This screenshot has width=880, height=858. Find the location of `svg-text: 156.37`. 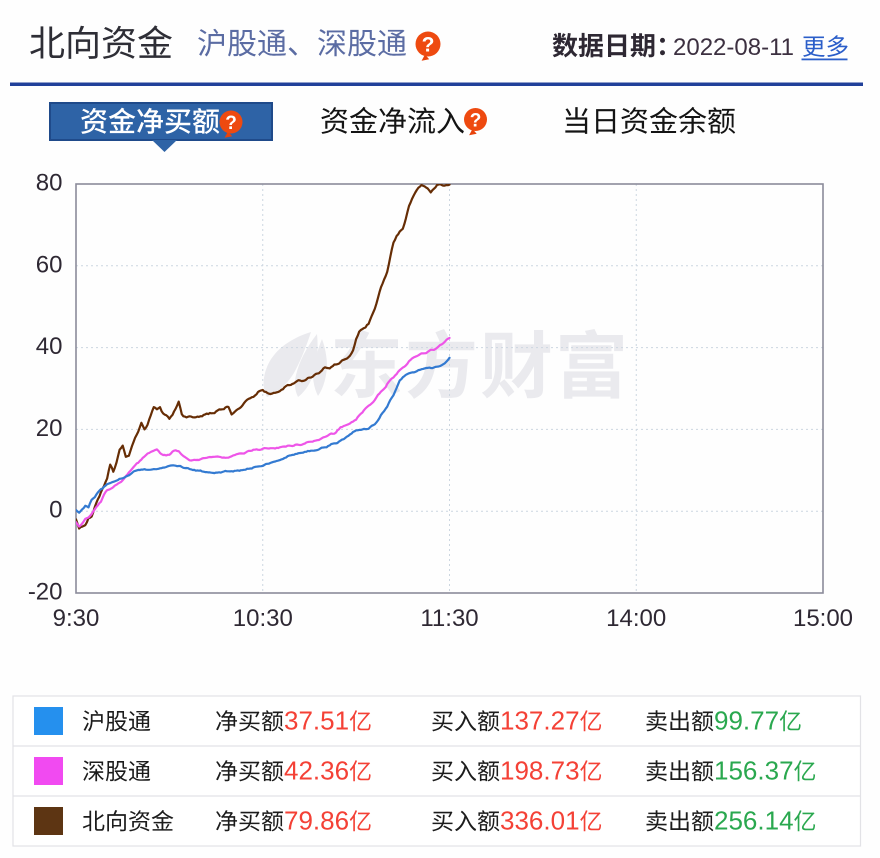

svg-text: 156.37 is located at coordinates (754, 771).